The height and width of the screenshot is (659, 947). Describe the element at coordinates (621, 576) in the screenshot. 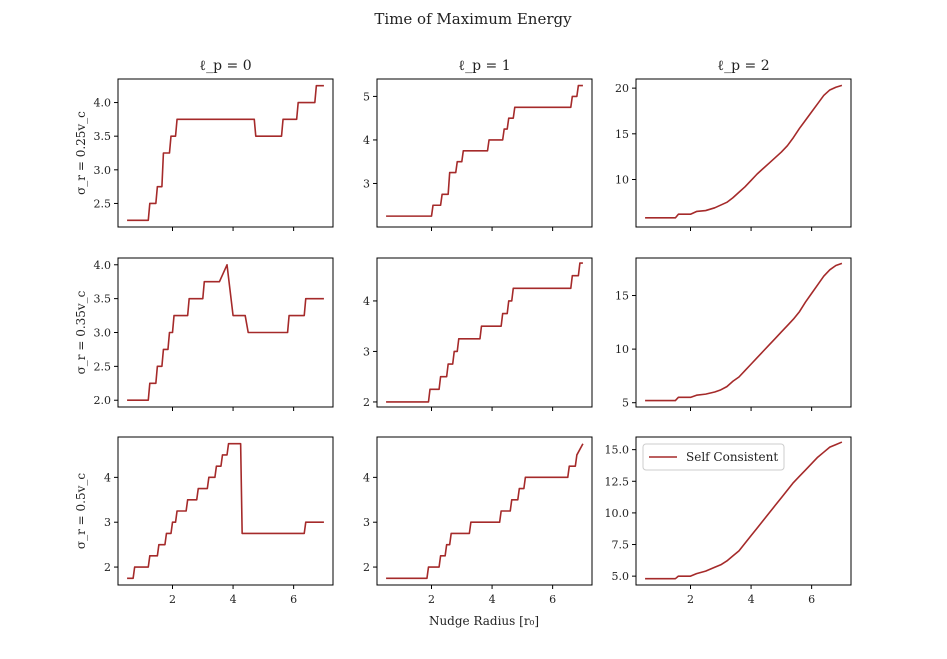

I see `y-tick-label: 5.0` at that location.